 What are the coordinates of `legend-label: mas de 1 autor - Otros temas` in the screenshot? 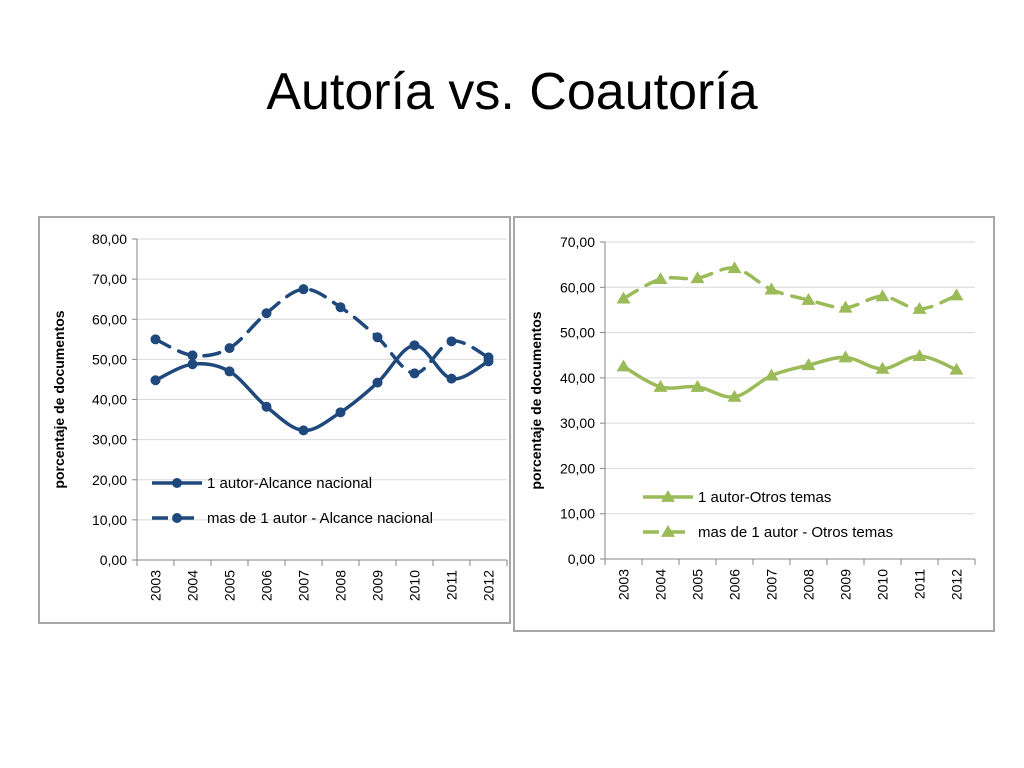 It's located at (795, 532).